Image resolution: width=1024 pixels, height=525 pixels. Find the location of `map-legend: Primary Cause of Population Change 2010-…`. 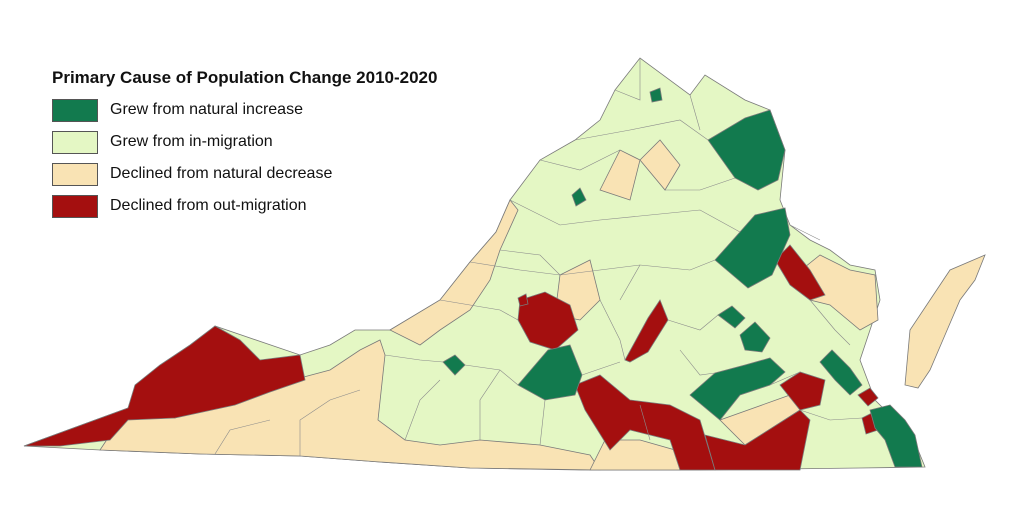

map-legend: Primary Cause of Population Change 2010-… is located at coordinates (244, 145).